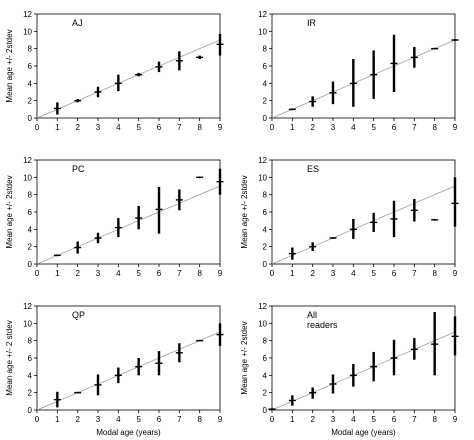 The image size is (474, 440). What do you see at coordinates (312, 315) in the screenshot?
I see `panel-label: All` at bounding box center [312, 315].